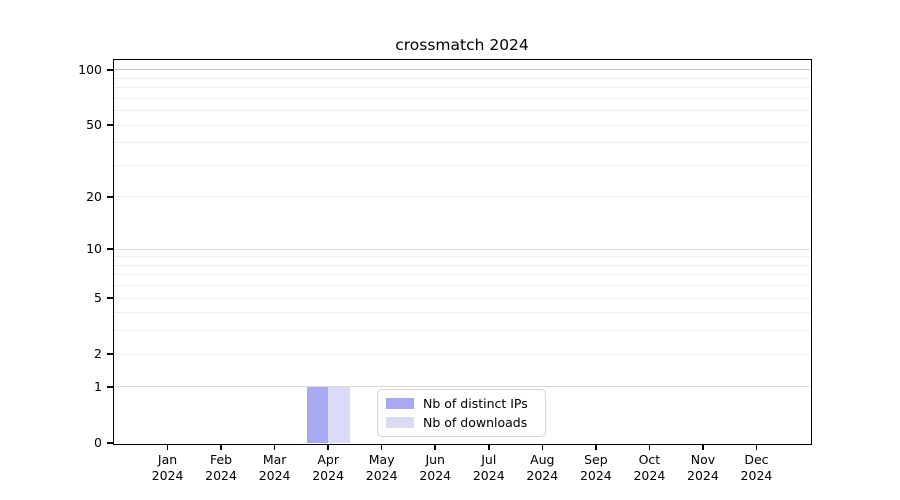 The height and width of the screenshot is (500, 900). I want to click on bar-nb-of-distinct-ips-apr, so click(317, 414).